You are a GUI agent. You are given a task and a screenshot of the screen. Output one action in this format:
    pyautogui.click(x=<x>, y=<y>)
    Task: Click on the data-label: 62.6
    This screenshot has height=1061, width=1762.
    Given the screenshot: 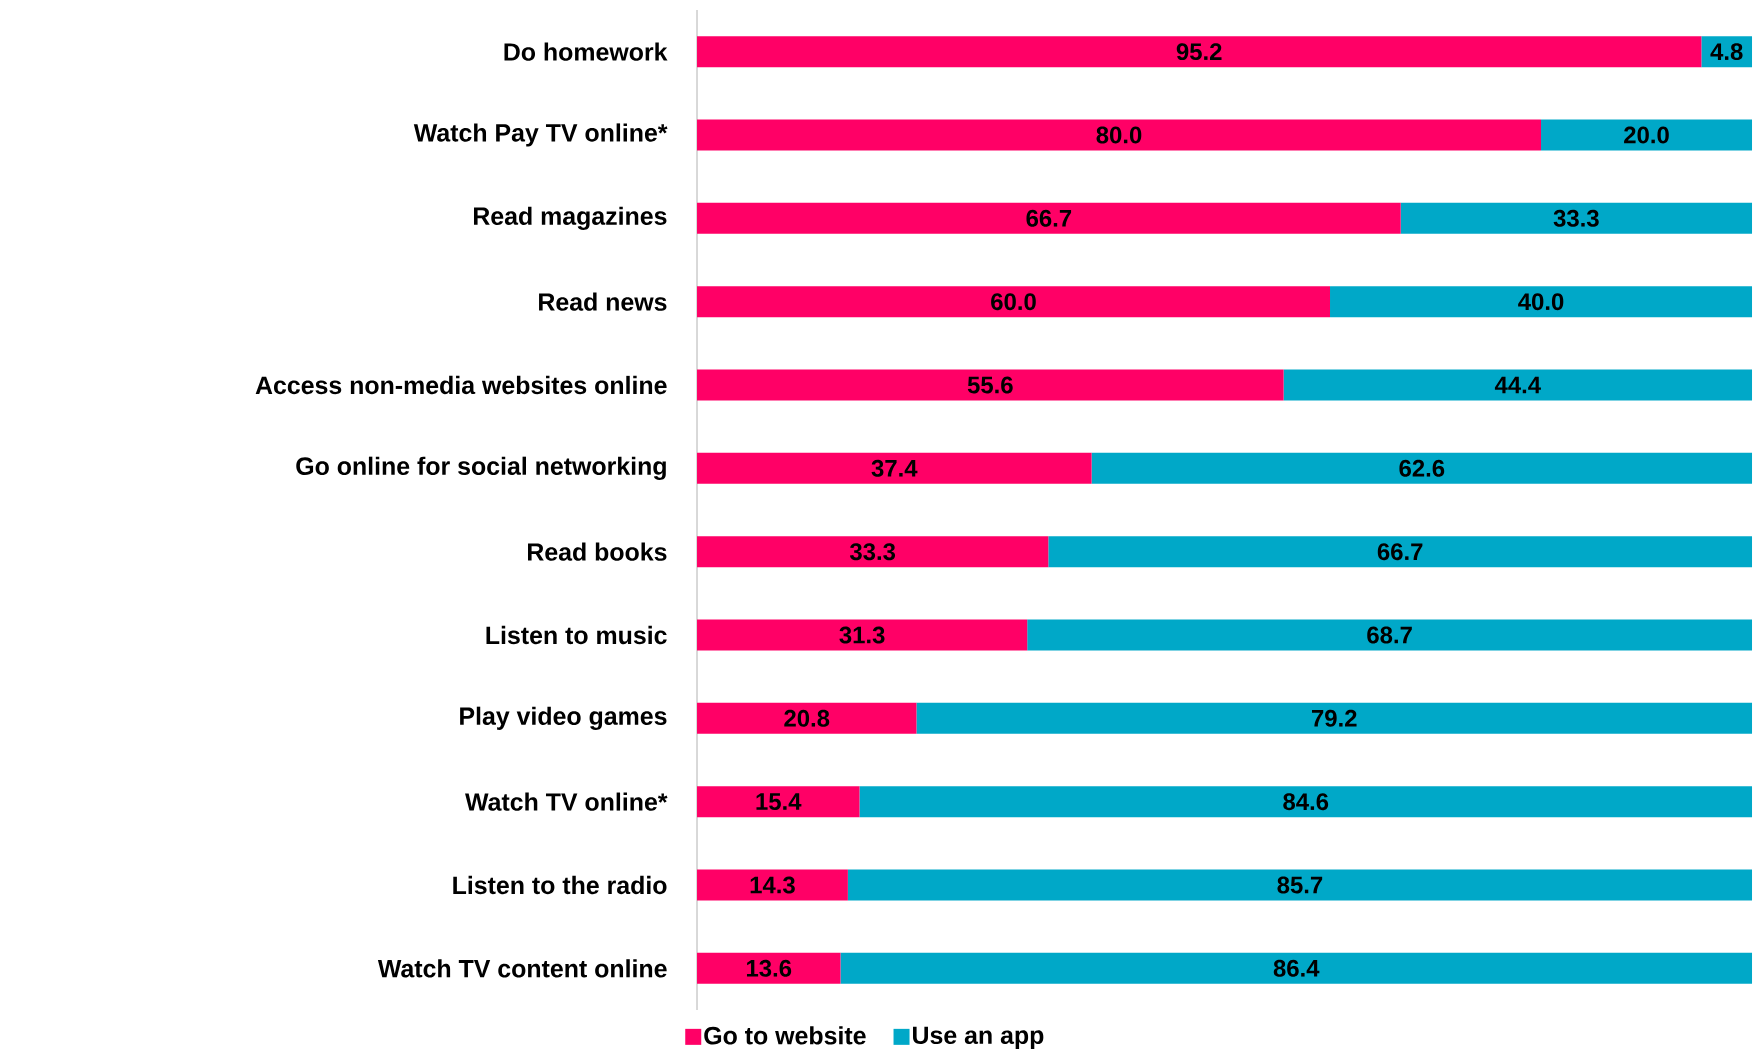 What is the action you would take?
    pyautogui.click(x=1422, y=468)
    